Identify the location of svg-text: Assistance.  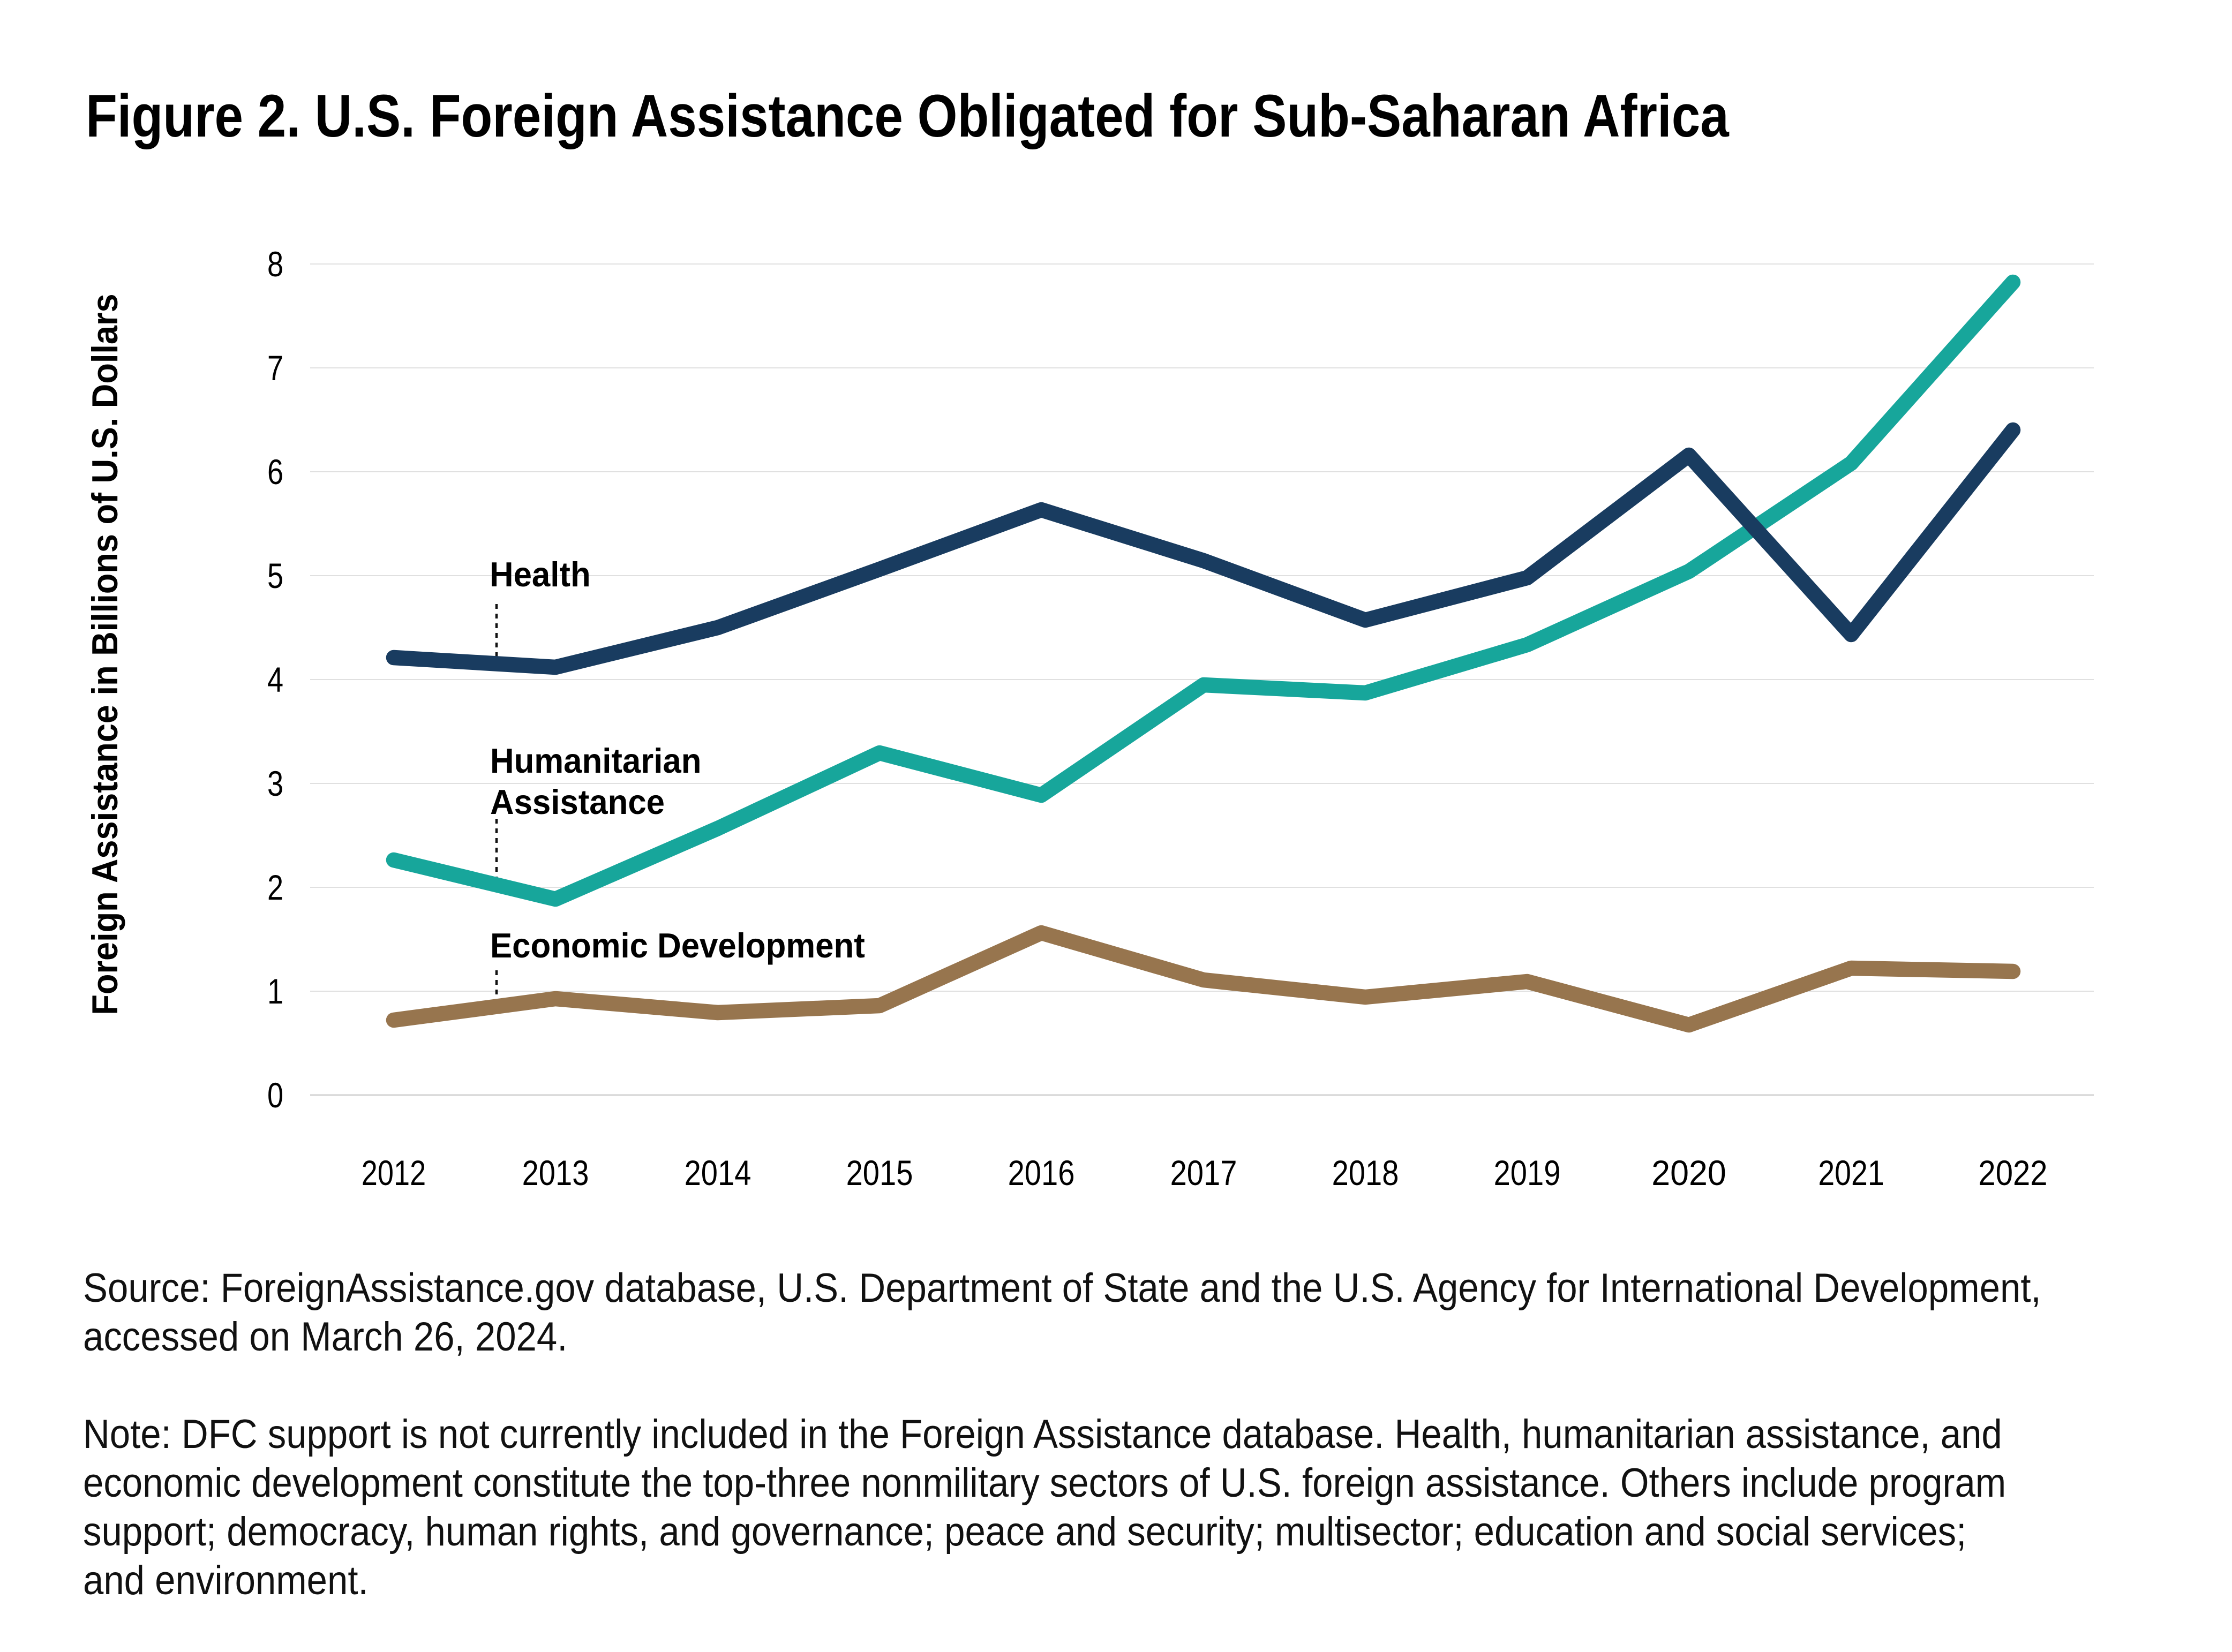
(578, 802).